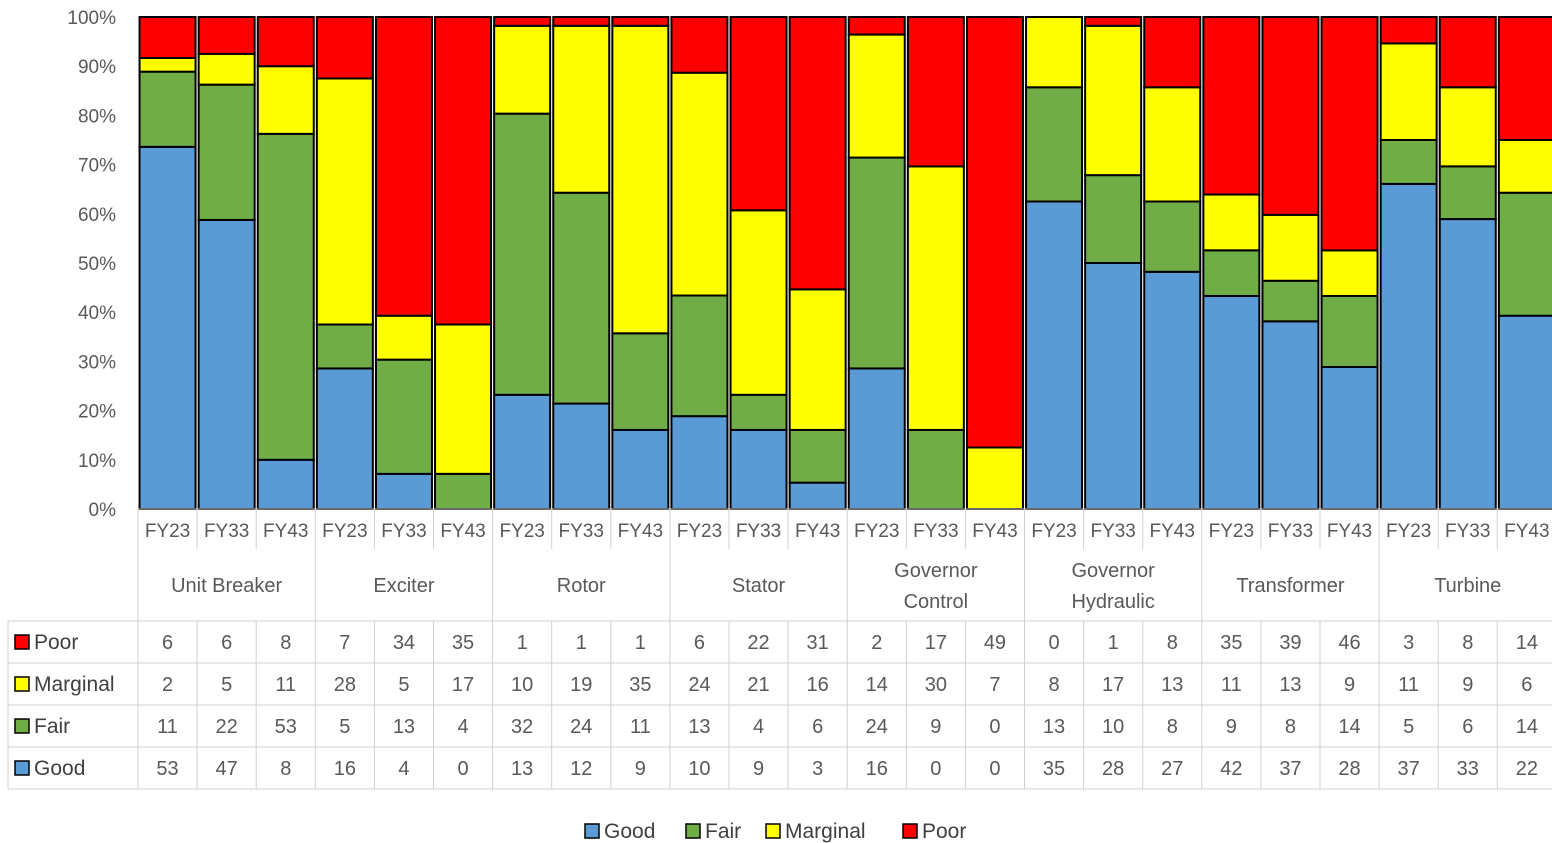 The width and height of the screenshot is (1552, 843). I want to click on y-tick-label: 40%, so click(97, 313).